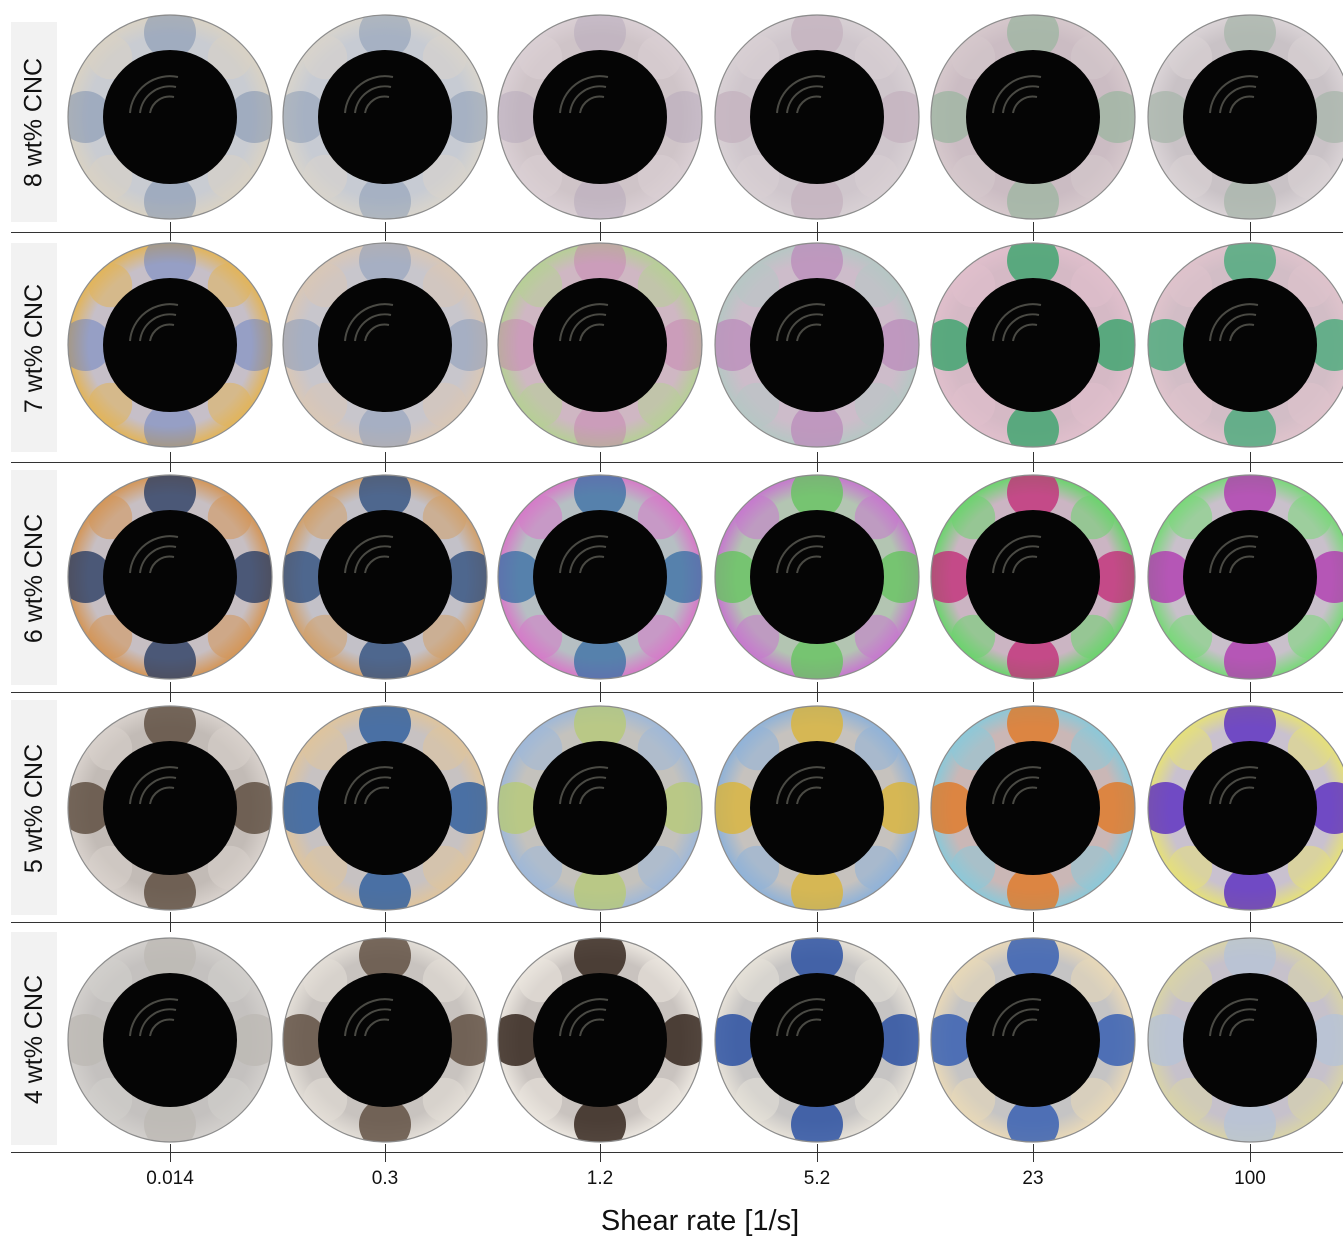 The height and width of the screenshot is (1243, 1343). I want to click on row-label: 8 wt% CNC, so click(33, 122).